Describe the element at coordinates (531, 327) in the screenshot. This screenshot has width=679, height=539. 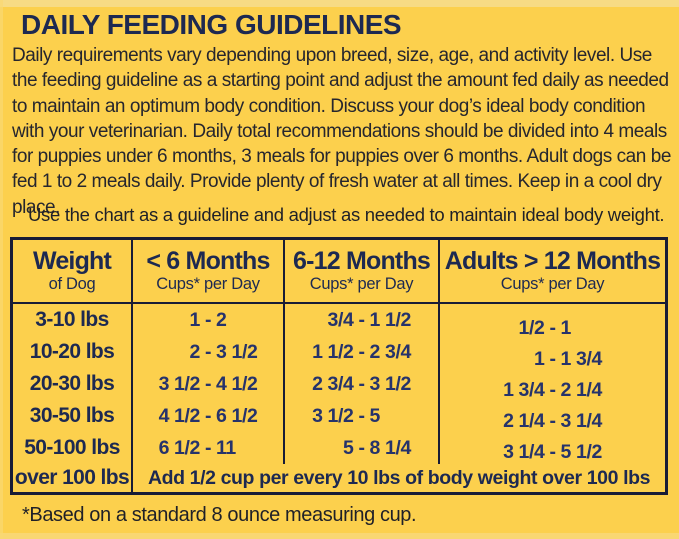
I see `range-lo: 1/2` at that location.